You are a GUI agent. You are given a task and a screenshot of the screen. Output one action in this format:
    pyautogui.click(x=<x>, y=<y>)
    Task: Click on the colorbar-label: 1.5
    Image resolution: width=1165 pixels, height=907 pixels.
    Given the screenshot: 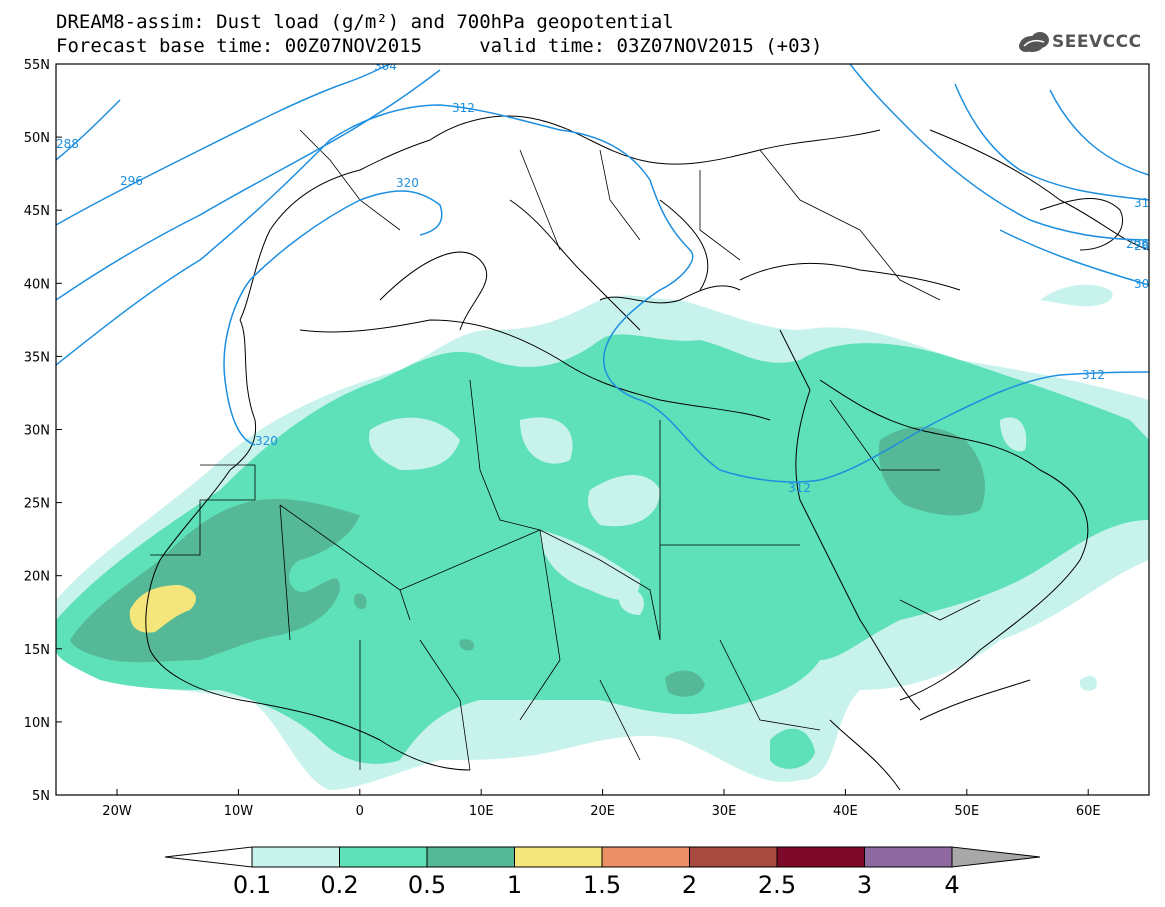 What is the action you would take?
    pyautogui.click(x=602, y=885)
    